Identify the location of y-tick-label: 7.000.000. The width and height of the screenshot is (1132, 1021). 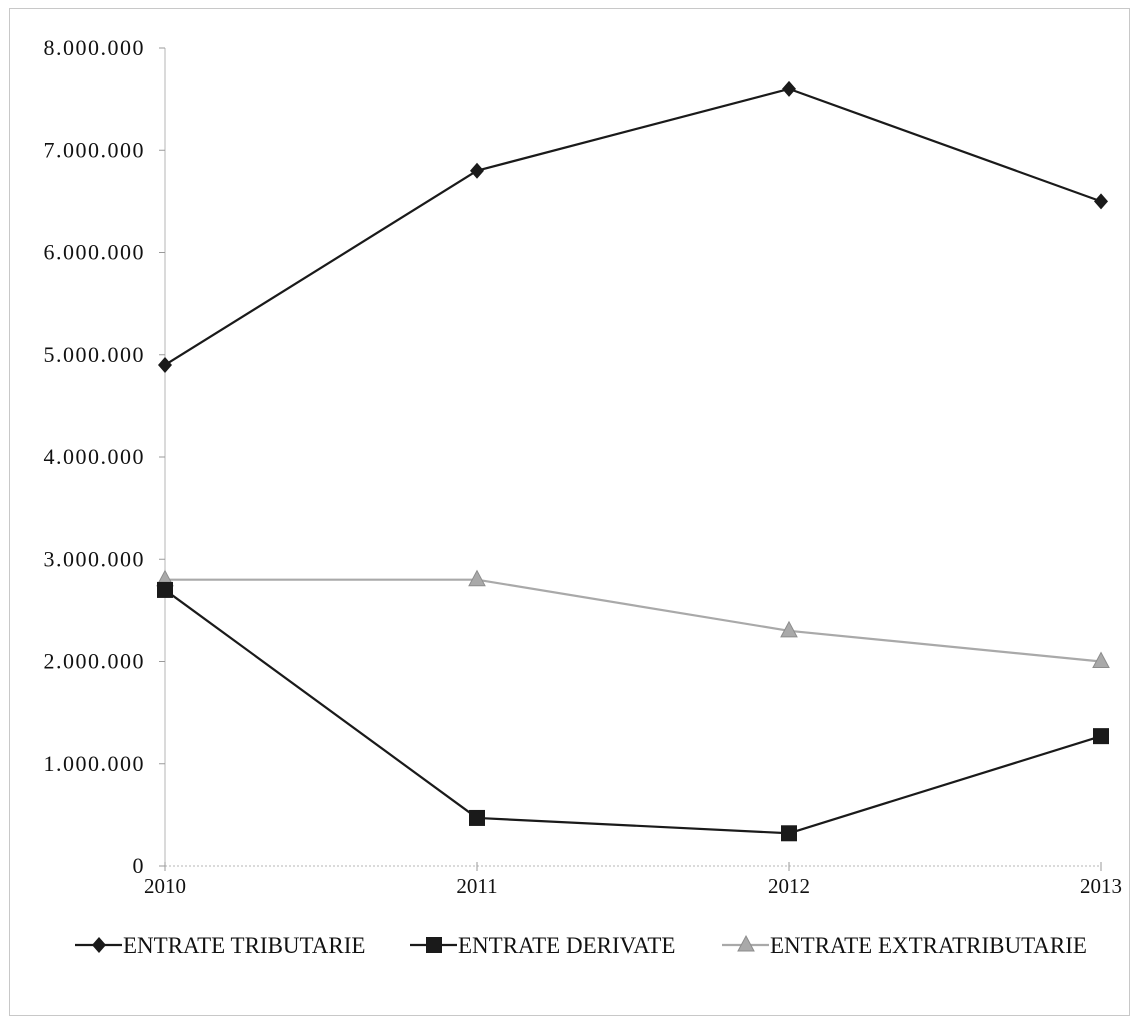
(95, 149).